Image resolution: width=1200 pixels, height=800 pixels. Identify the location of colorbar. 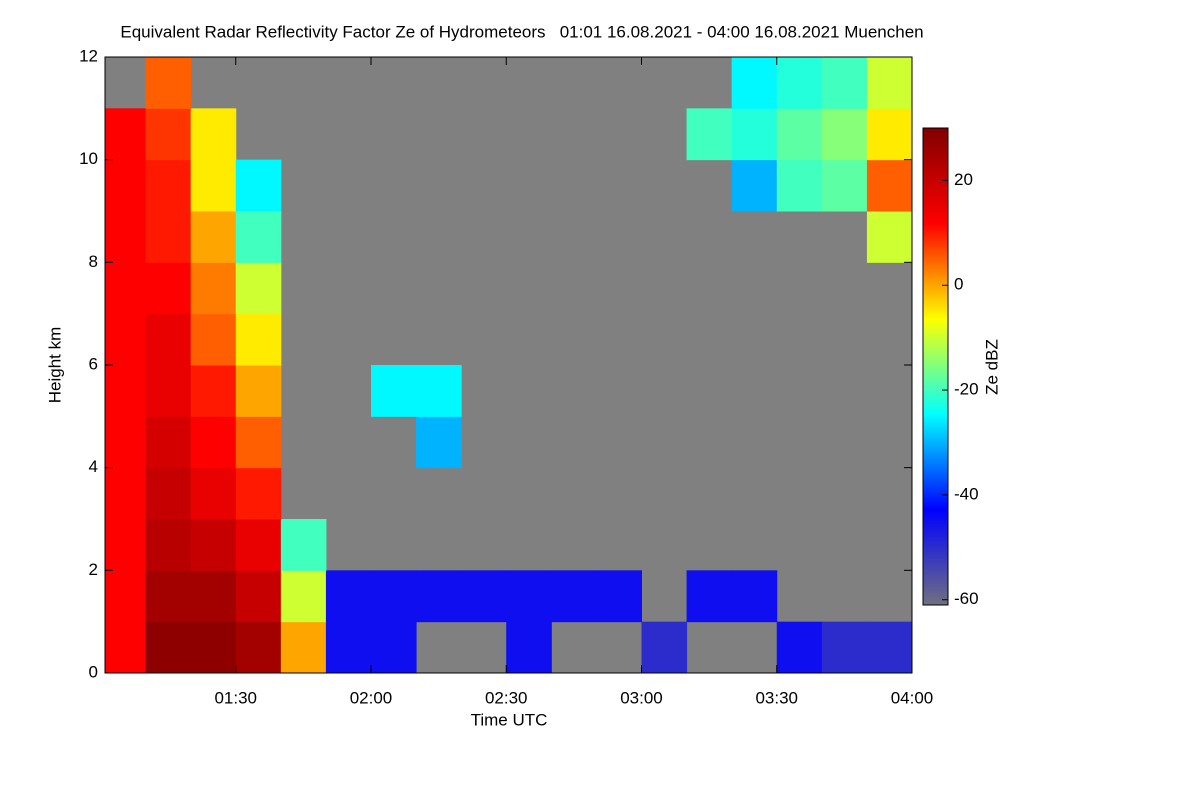
(935, 366).